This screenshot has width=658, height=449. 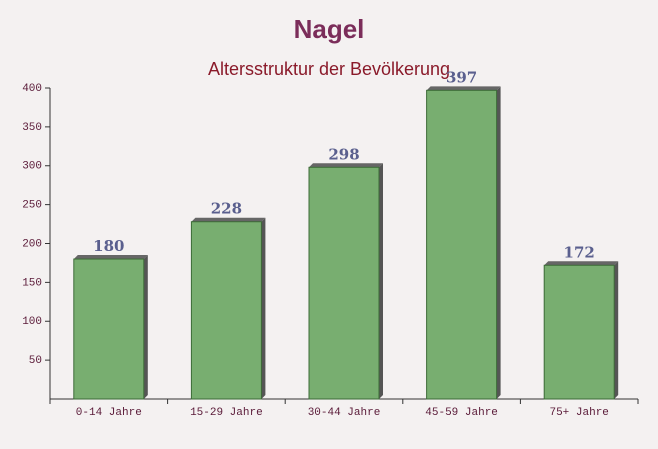 I want to click on x-tick-label: 30-44 Jahre, so click(x=344, y=413).